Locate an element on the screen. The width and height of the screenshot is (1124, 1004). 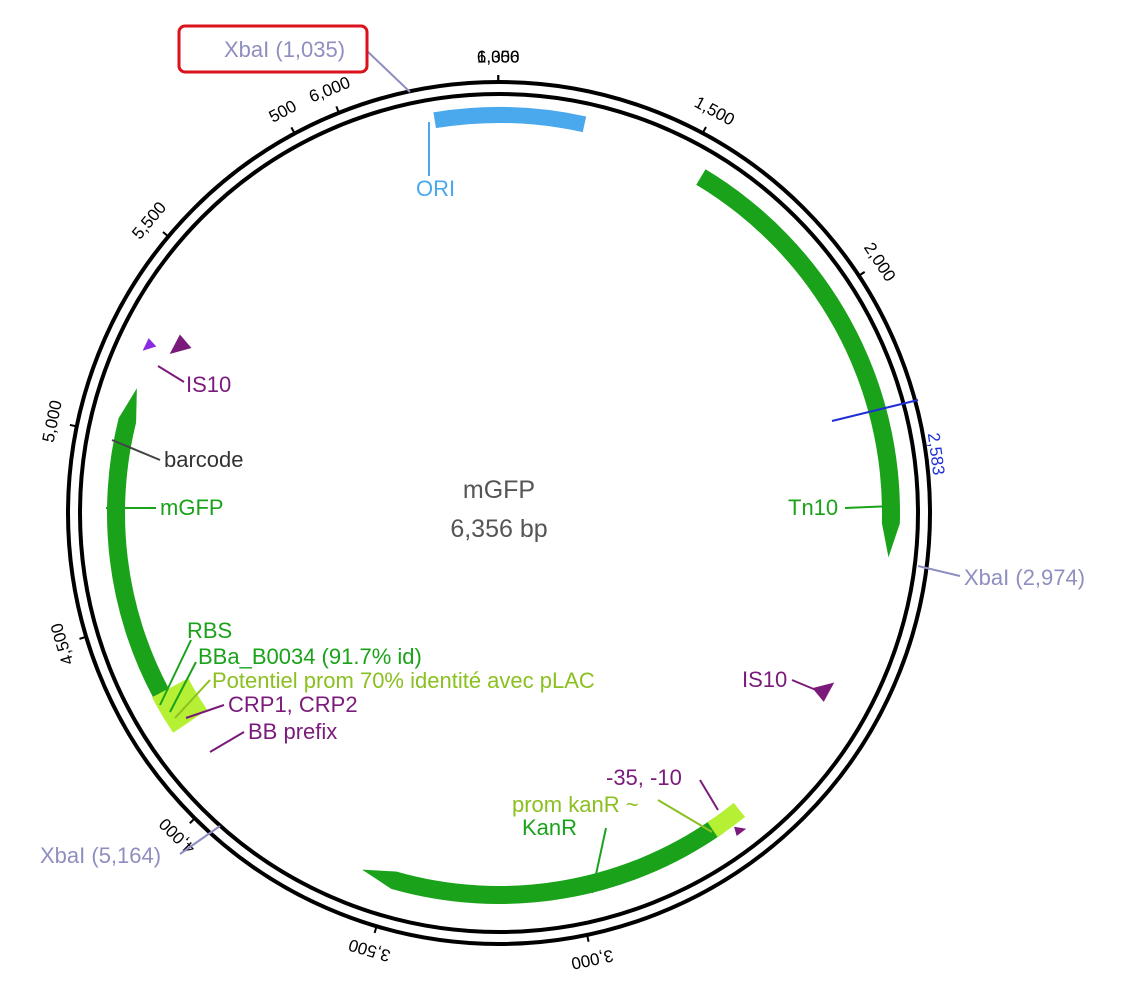
xbai-1035-label: XbaI (1,035) is located at coordinates (284, 49).